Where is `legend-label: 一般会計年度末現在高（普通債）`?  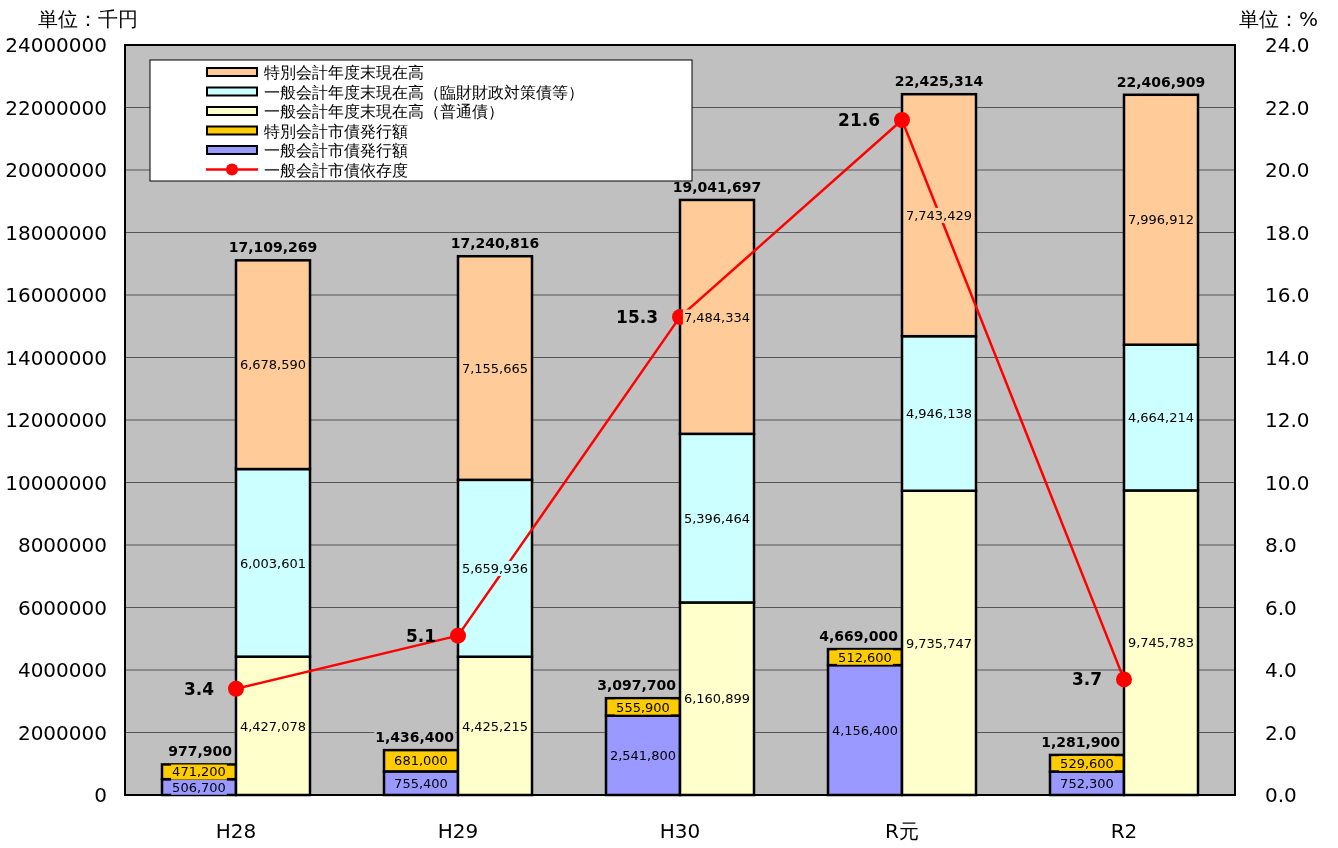 legend-label: 一般会計年度末現在高（普通債） is located at coordinates (384, 111).